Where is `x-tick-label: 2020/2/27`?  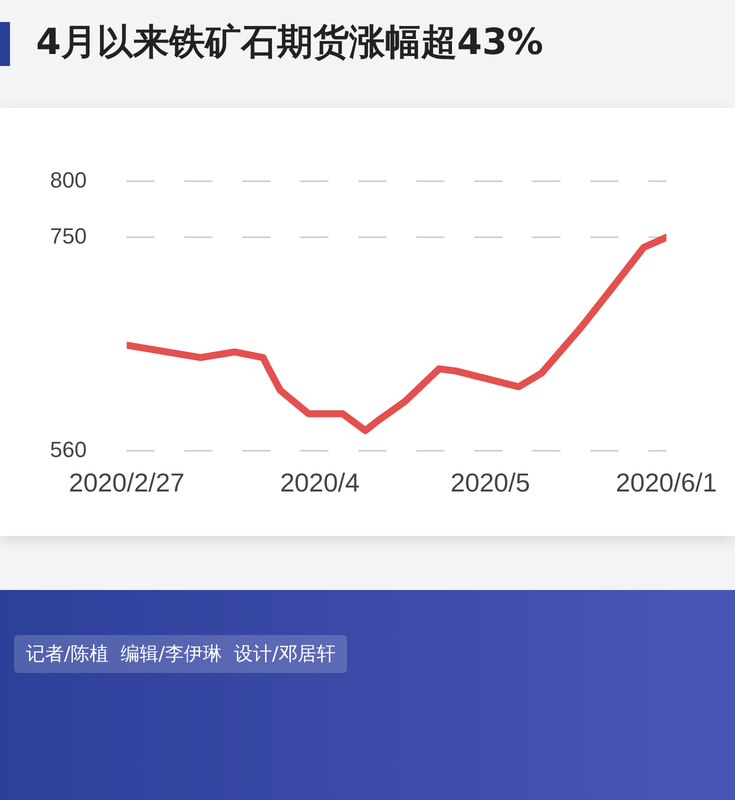 x-tick-label: 2020/2/27 is located at coordinates (126, 483).